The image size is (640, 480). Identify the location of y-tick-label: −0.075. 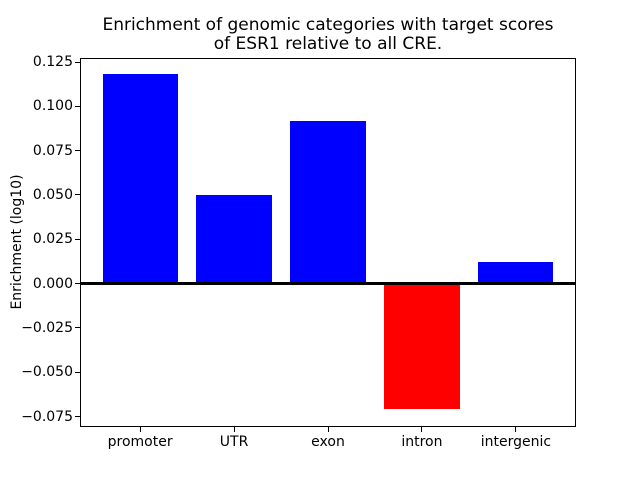
(47, 416).